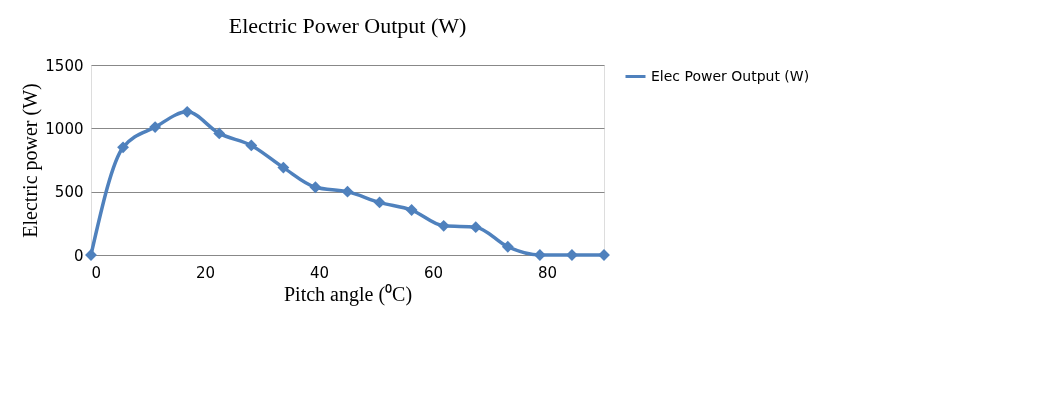 This screenshot has height=410, width=1055. What do you see at coordinates (547, 272) in the screenshot?
I see `x-tick-label: 80` at bounding box center [547, 272].